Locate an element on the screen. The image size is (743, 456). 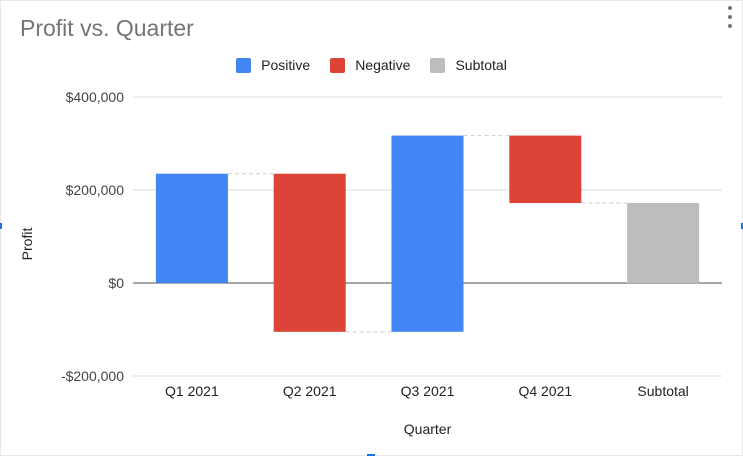
legend-item-negative: Negative is located at coordinates (370, 65).